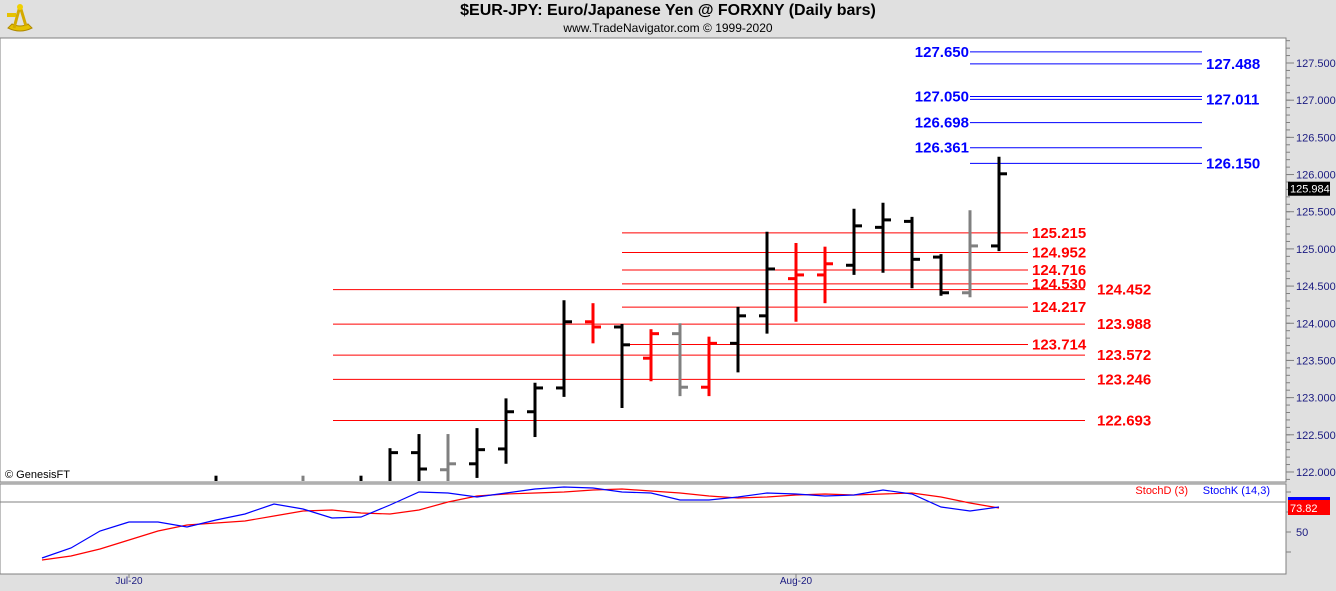 This screenshot has height=591, width=1336. Describe the element at coordinates (942, 52) in the screenshot. I see `level-label: 127.650` at that location.